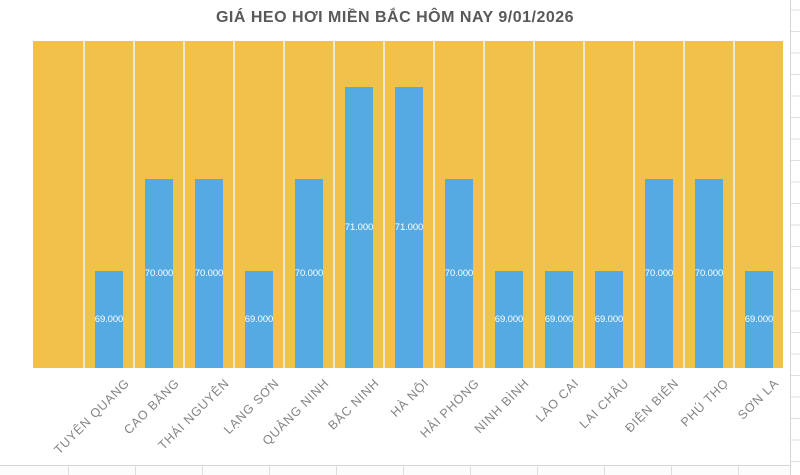  I want to click on bar-11: 70.000, so click(659, 273).